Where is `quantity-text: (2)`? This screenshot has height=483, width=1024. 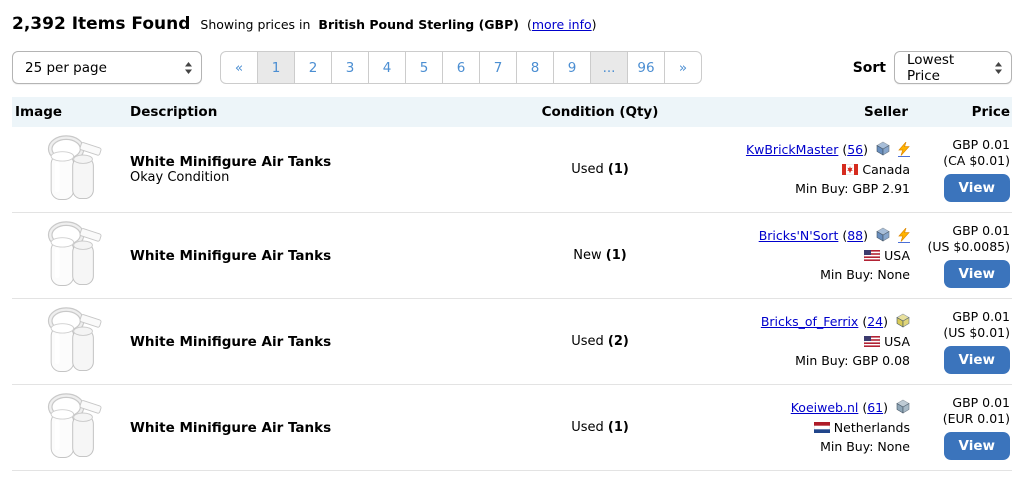
quantity-text: (2) is located at coordinates (618, 341).